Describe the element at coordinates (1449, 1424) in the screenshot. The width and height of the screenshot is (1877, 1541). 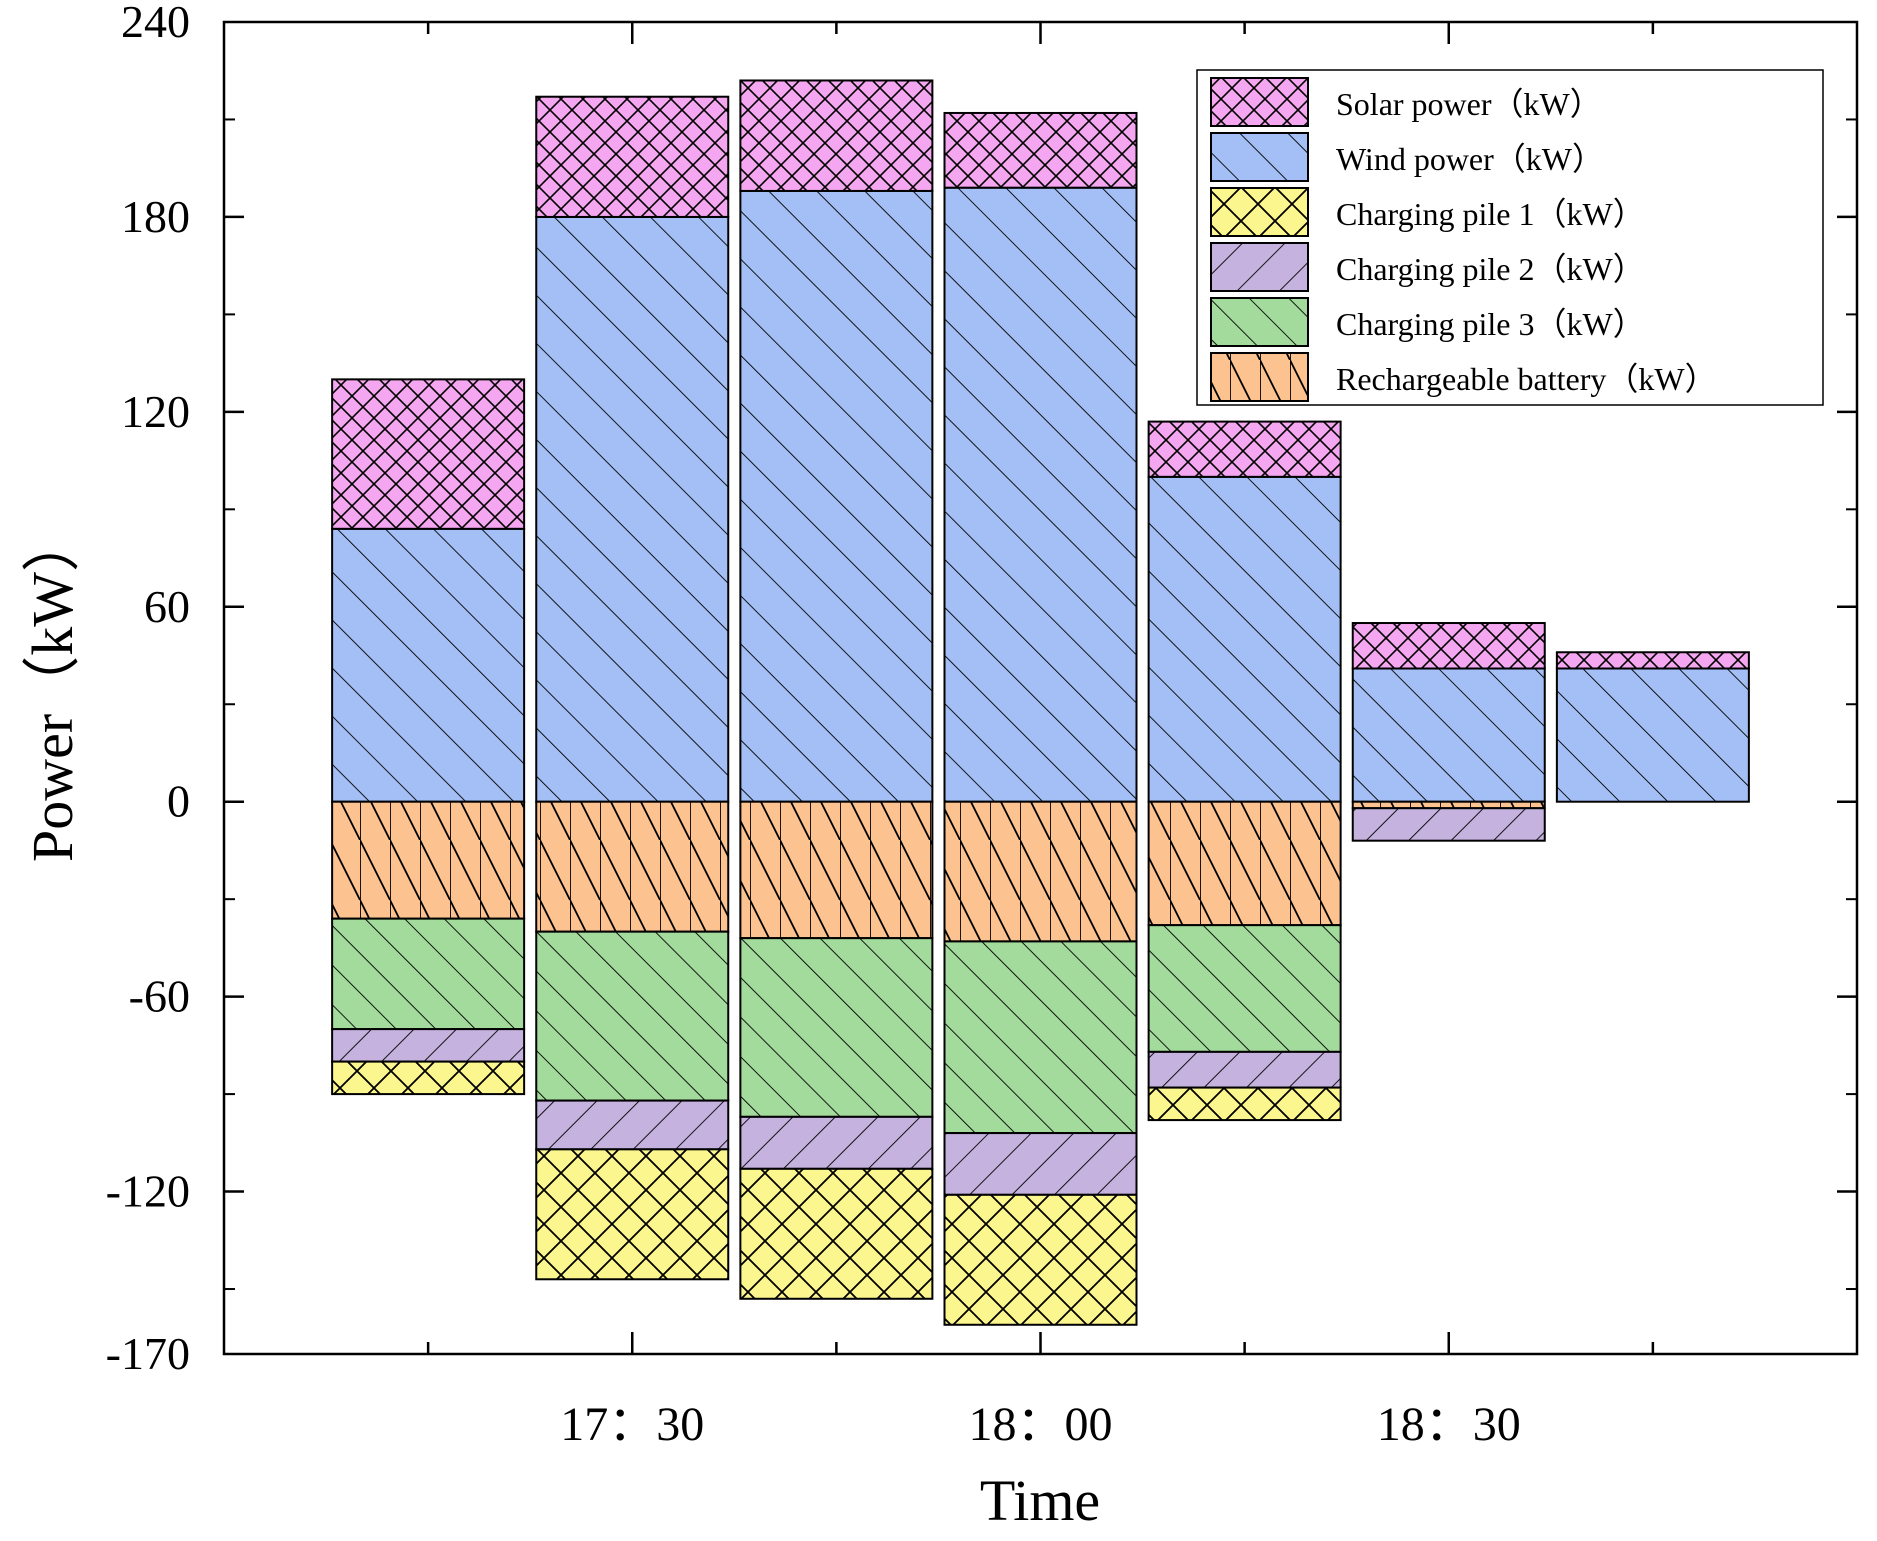
I see `x-tick-label-2: 18：30` at that location.